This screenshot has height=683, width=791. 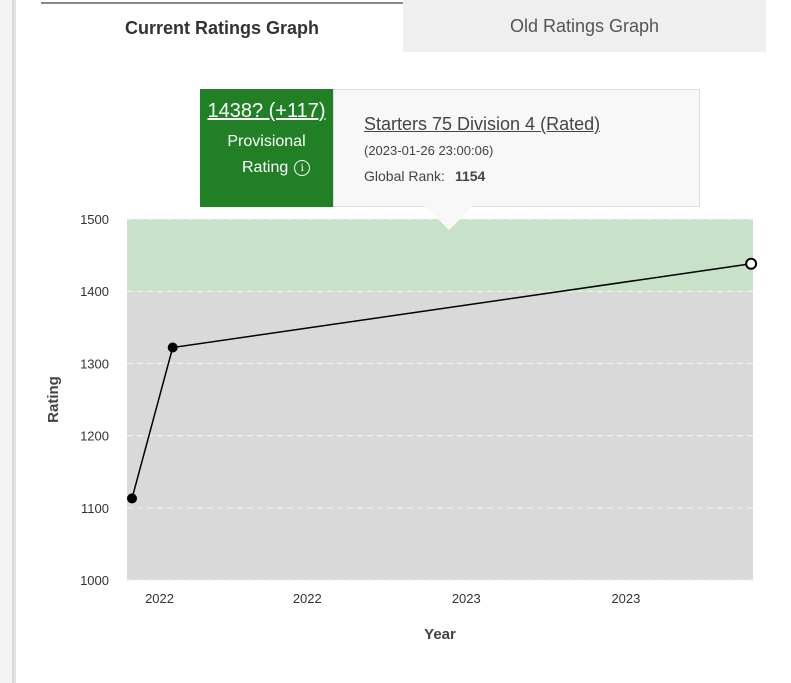 I want to click on tooltip-contest-datetime: (2023-01-26 23:00:06), so click(x=429, y=150).